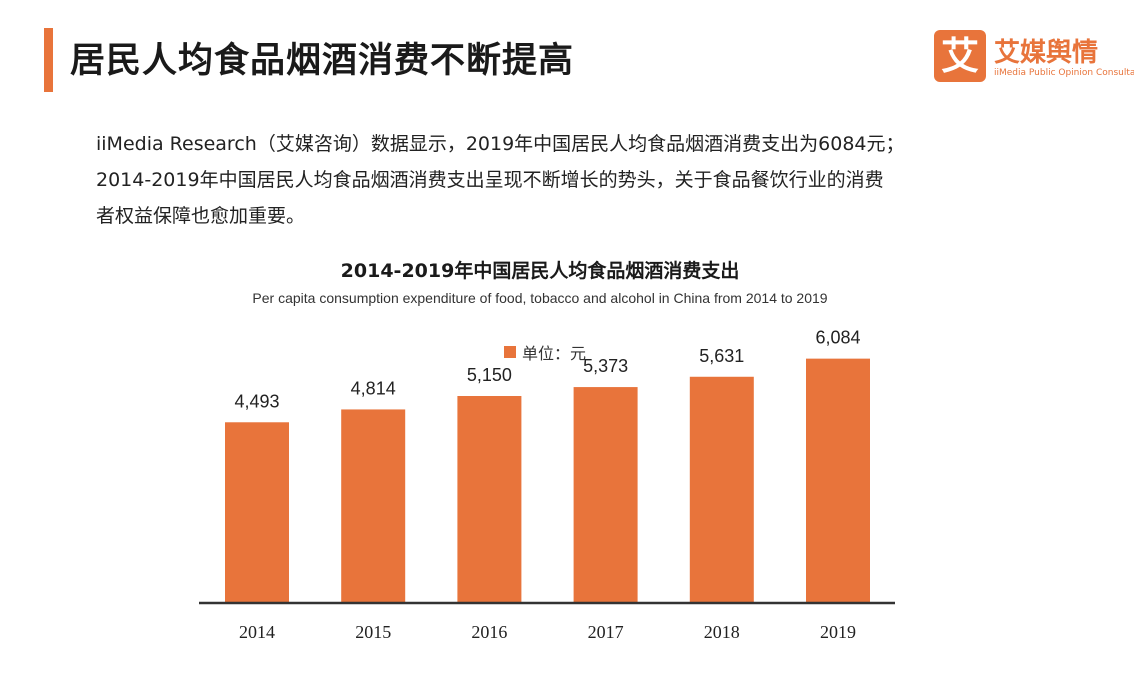 Image resolution: width=1134 pixels, height=687 pixels. Describe the element at coordinates (256, 401) in the screenshot. I see `value-label-2014: 4,493` at that location.